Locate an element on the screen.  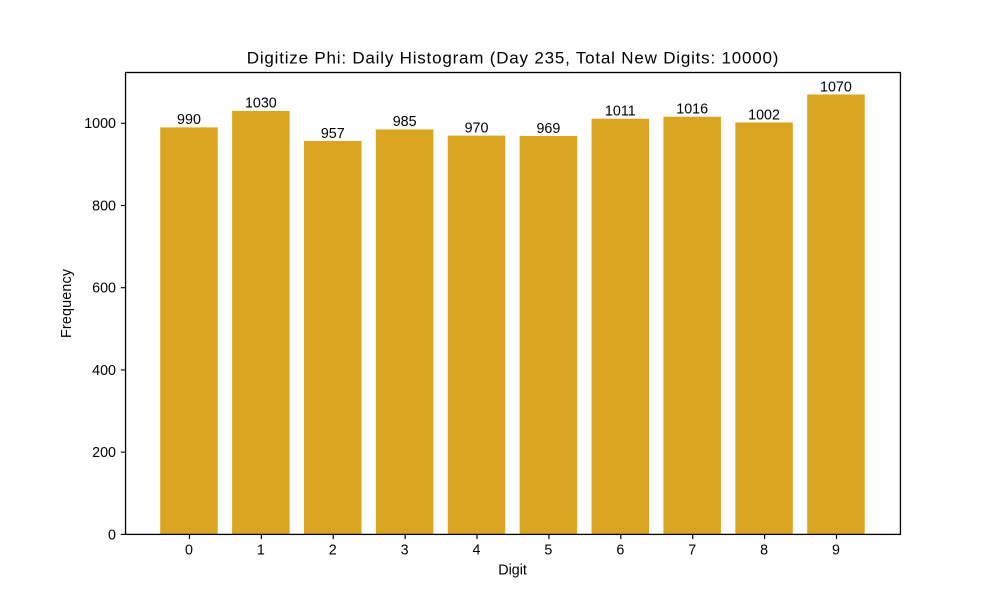
svg-text: 200 is located at coordinates (104, 453).